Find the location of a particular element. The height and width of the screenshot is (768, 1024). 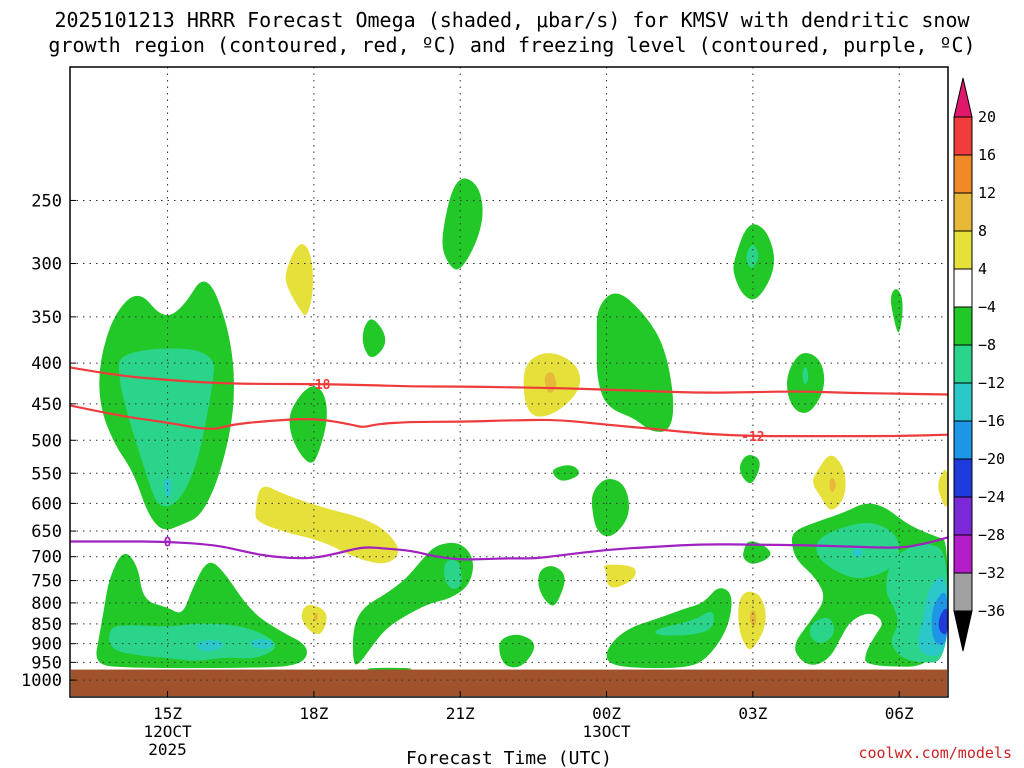

x-tick-date-00Z: 13OCT is located at coordinates (606, 731).